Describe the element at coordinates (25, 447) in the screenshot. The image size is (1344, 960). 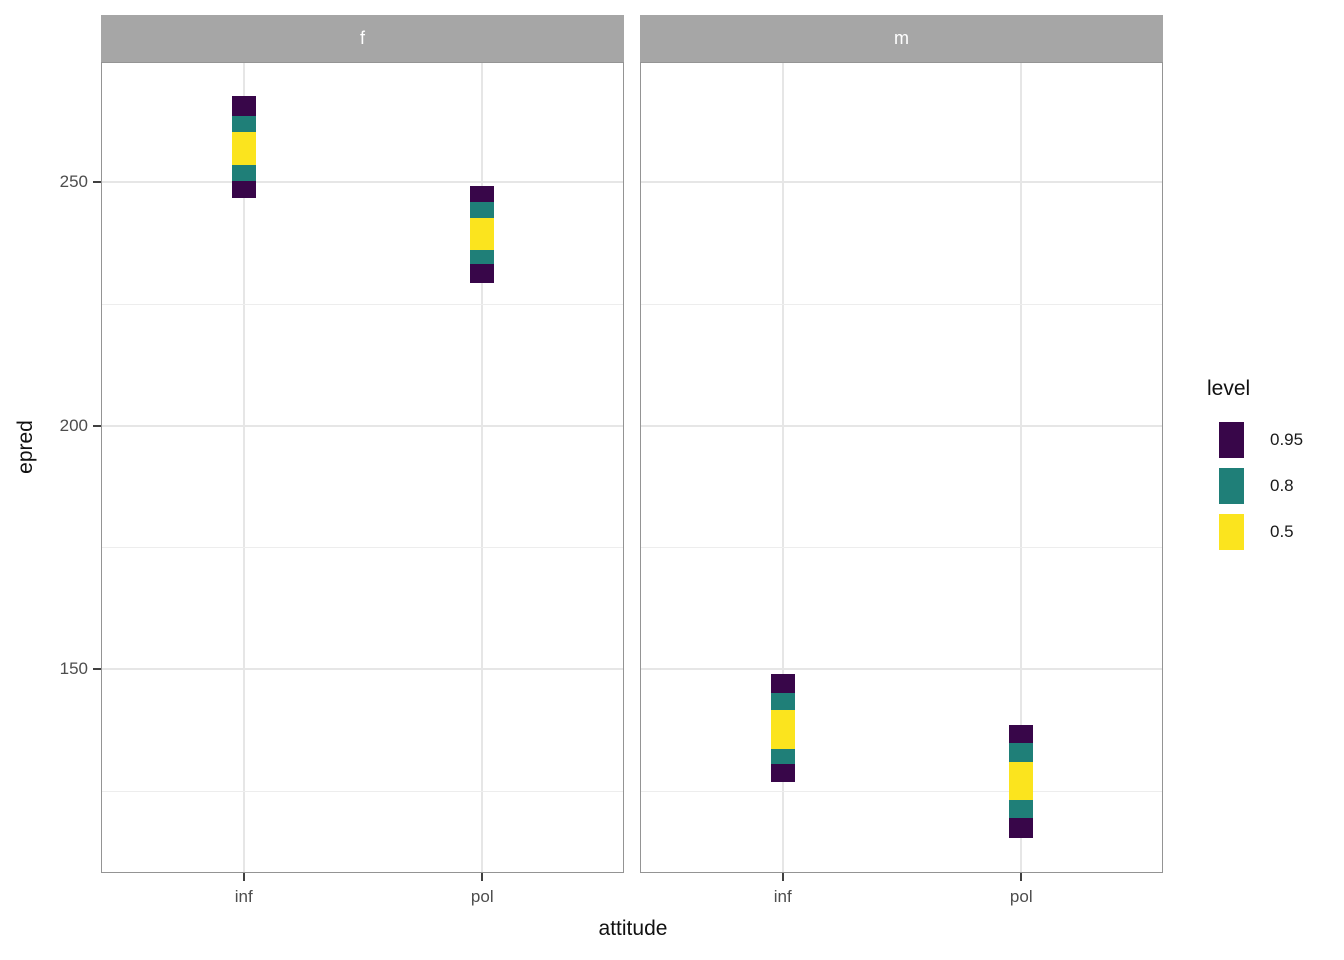
I see `y-axis-title: epred` at that location.